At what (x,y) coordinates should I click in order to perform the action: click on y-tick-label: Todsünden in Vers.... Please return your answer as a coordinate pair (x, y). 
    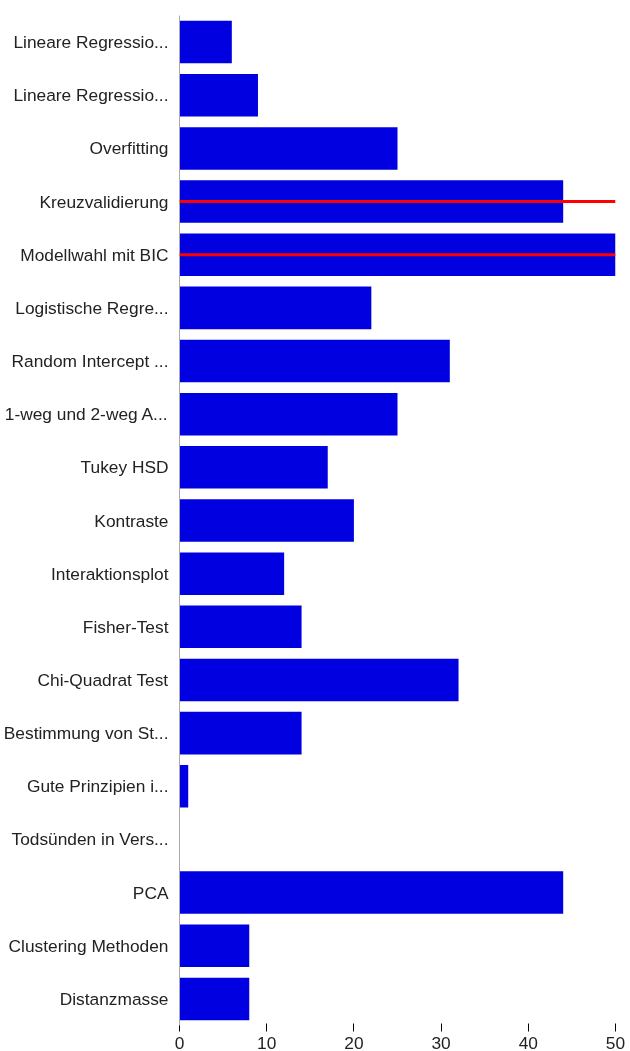
    Looking at the image, I should click on (90, 839).